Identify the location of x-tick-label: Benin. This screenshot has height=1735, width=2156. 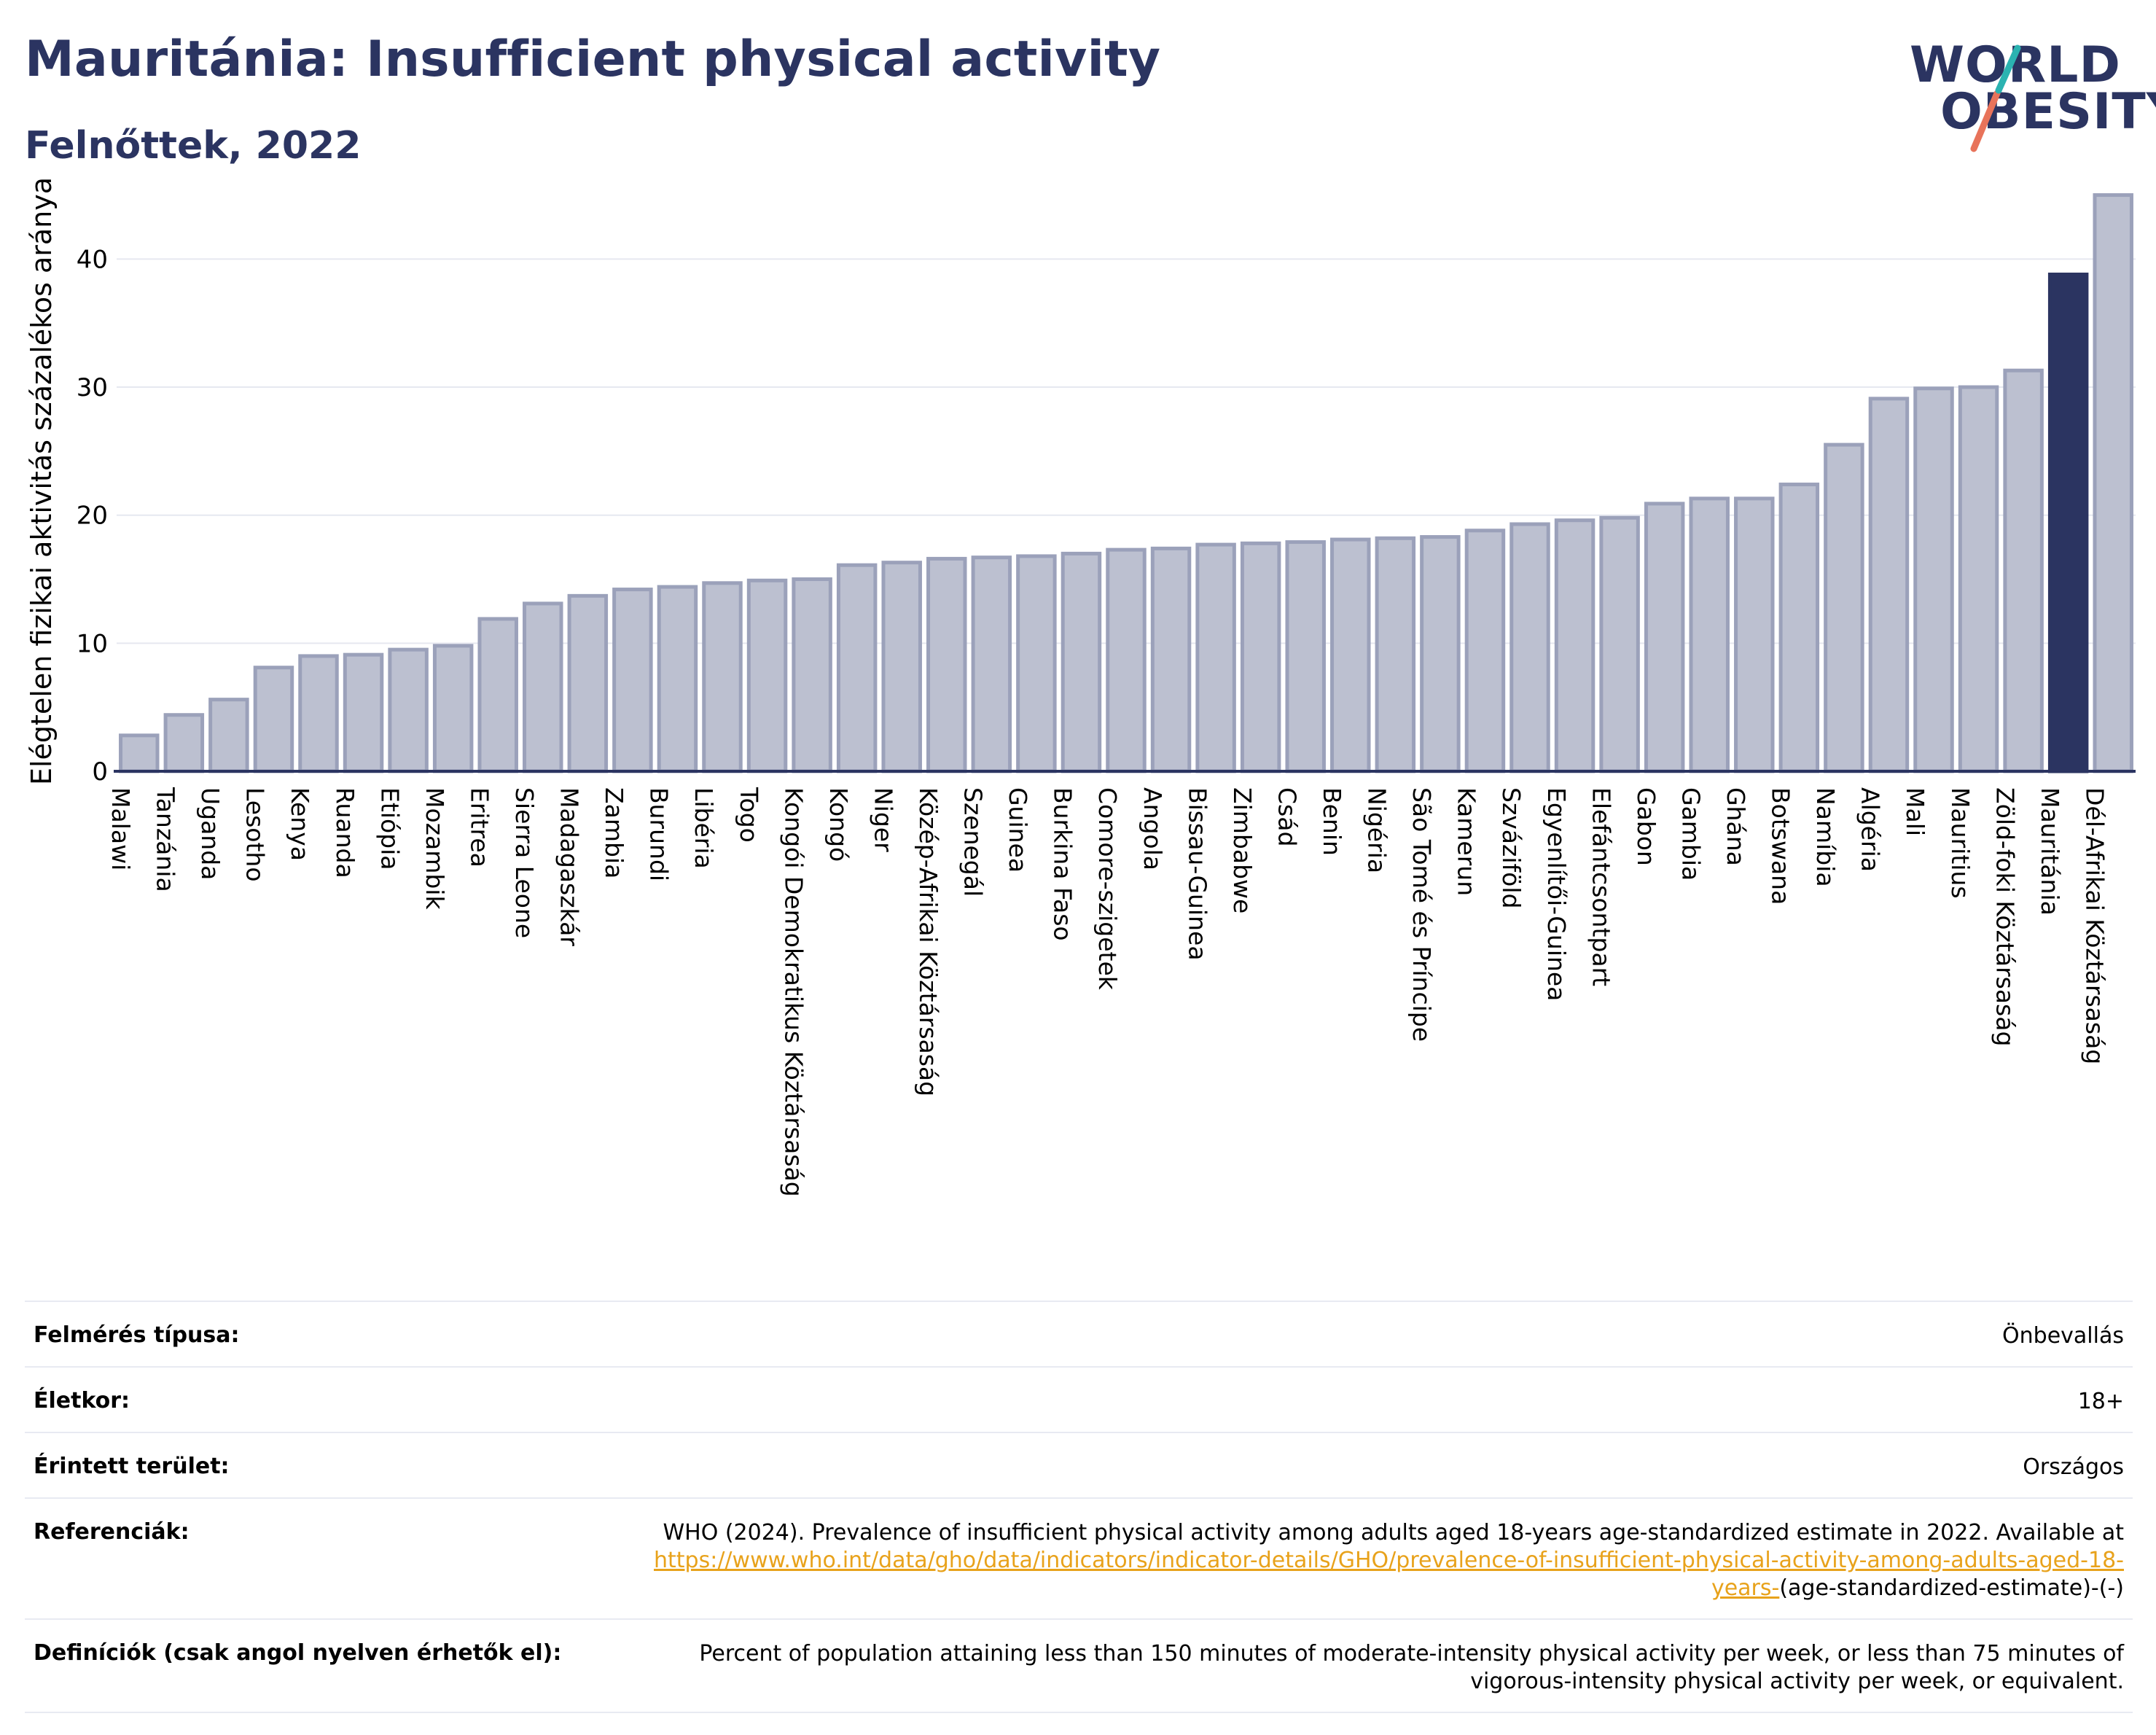
(1332, 821).